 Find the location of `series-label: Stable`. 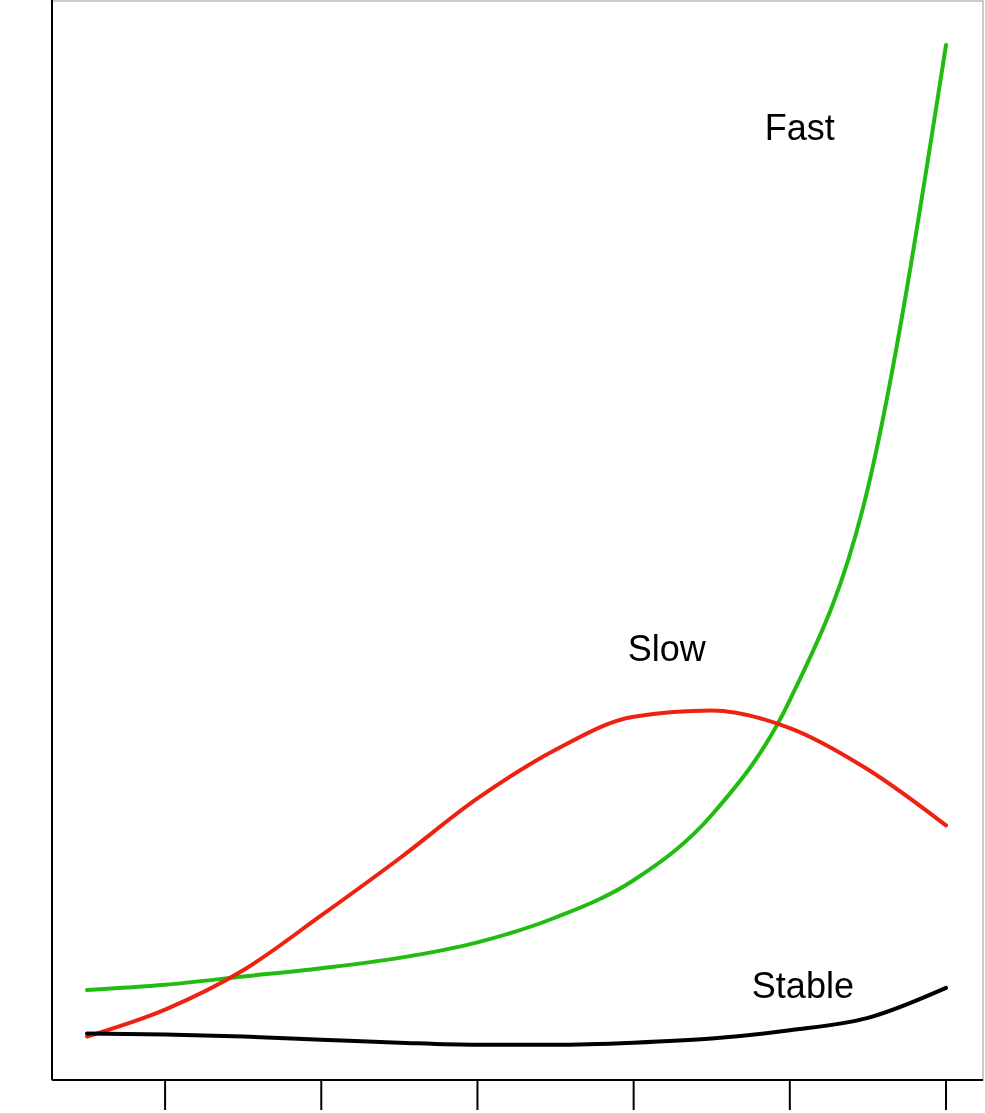

series-label: Stable is located at coordinates (802, 985).